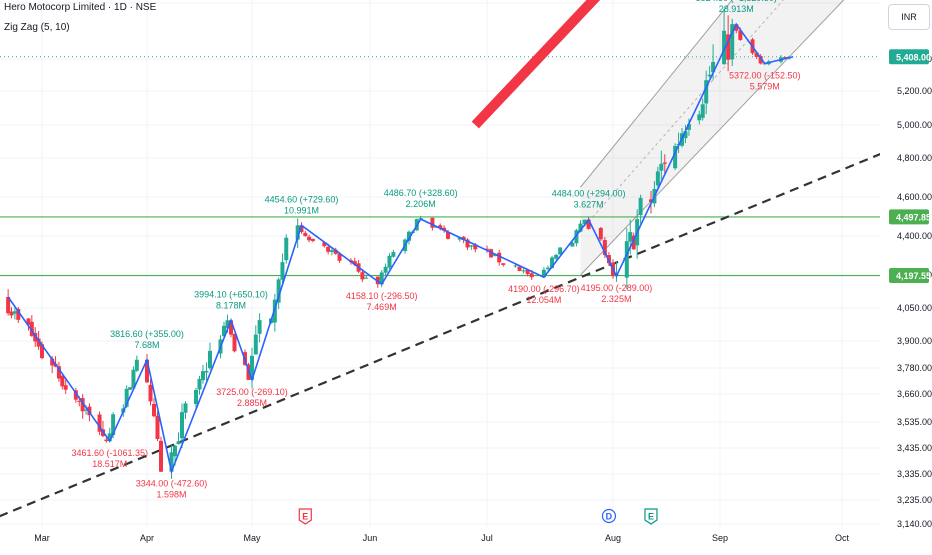 The height and width of the screenshot is (555, 932). I want to click on pivot-value: 3994.10 (+650.10), so click(231, 294).